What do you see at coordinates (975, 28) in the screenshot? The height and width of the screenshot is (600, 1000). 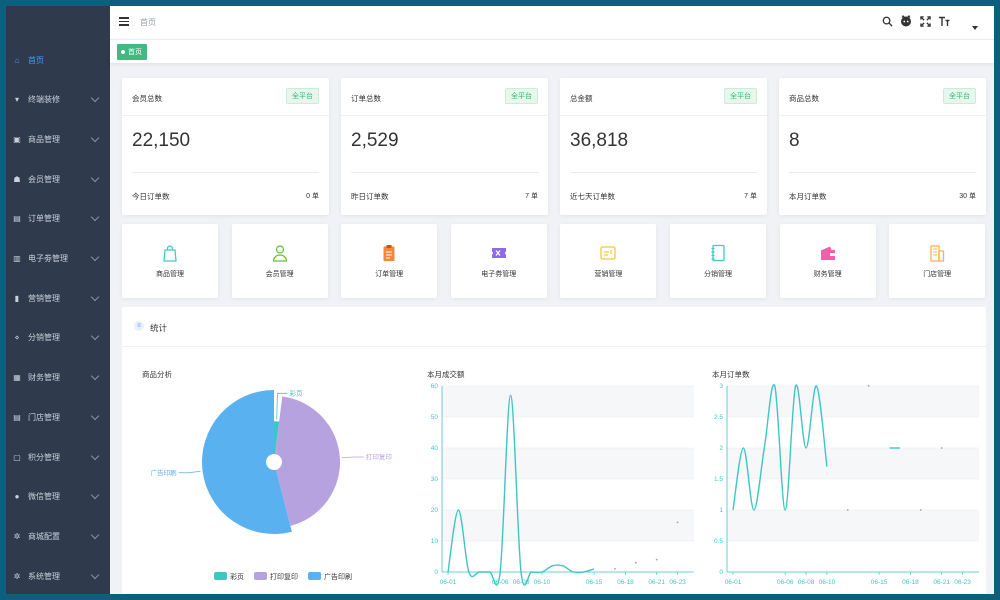 I see `avatar-dropdown-caret` at bounding box center [975, 28].